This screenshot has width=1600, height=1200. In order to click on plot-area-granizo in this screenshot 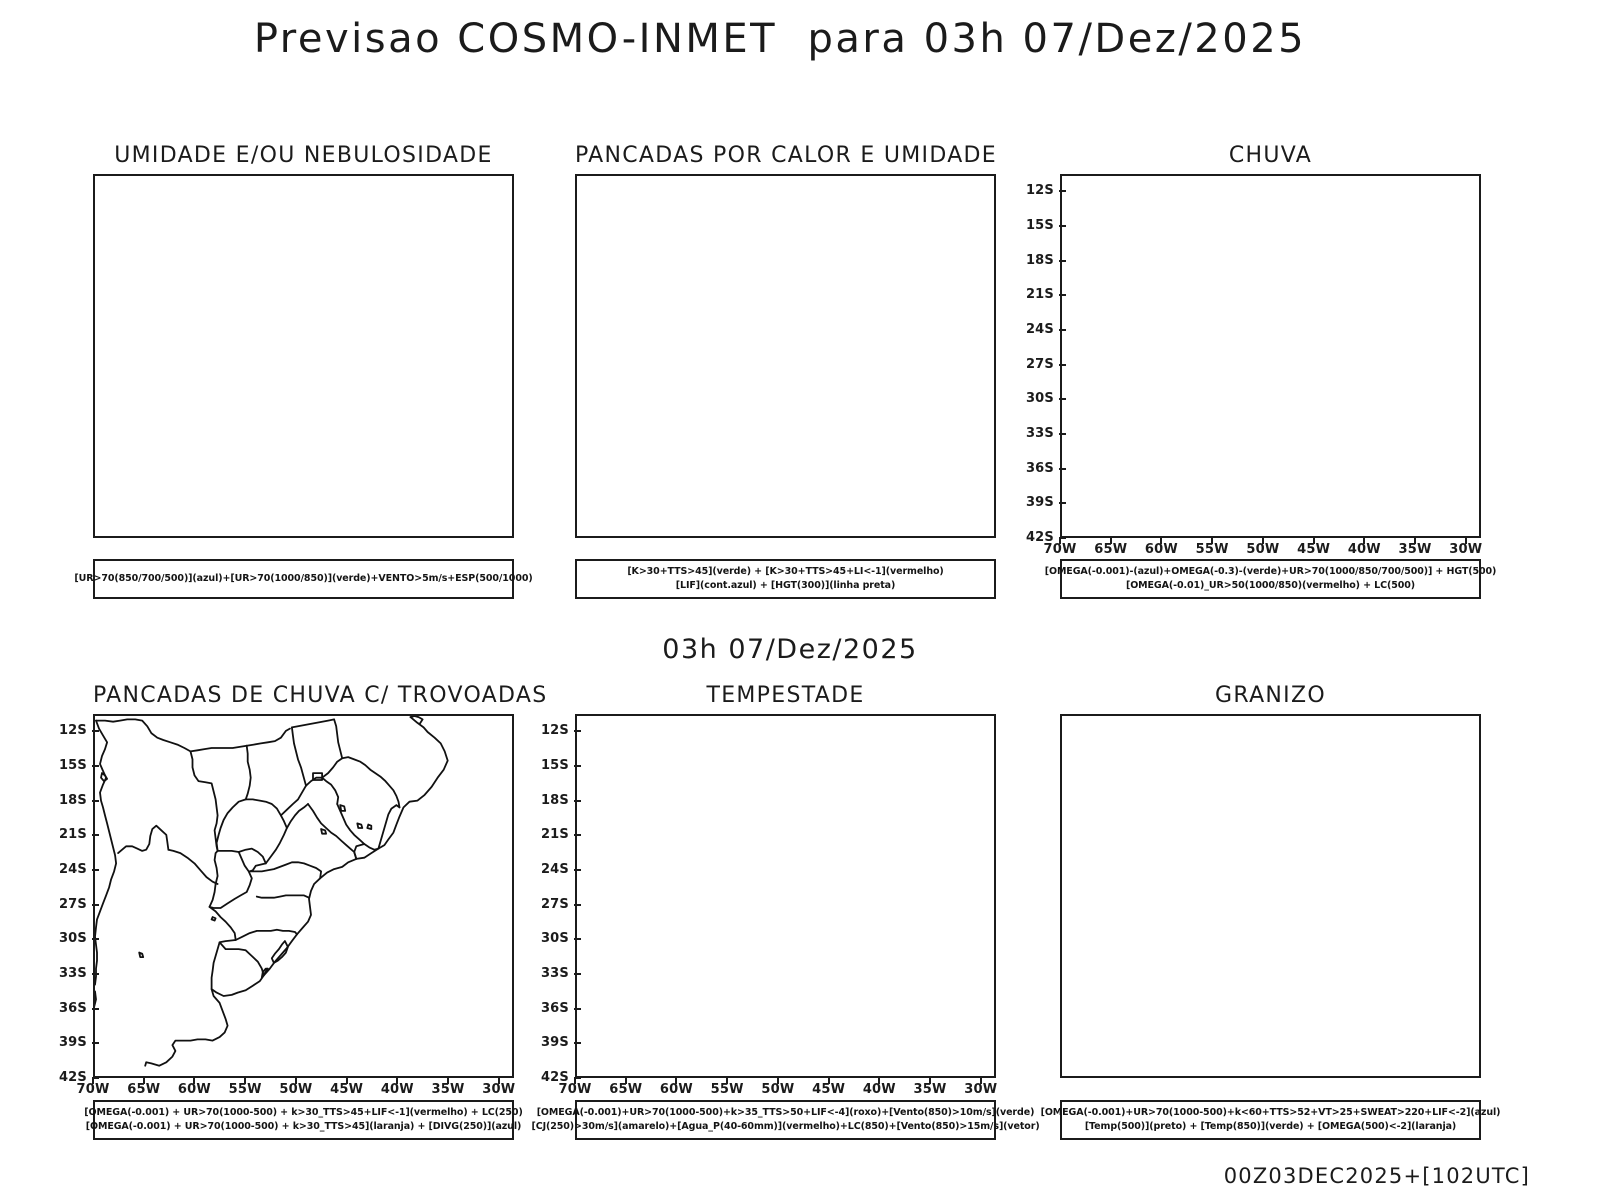, I will do `click(1270, 896)`.